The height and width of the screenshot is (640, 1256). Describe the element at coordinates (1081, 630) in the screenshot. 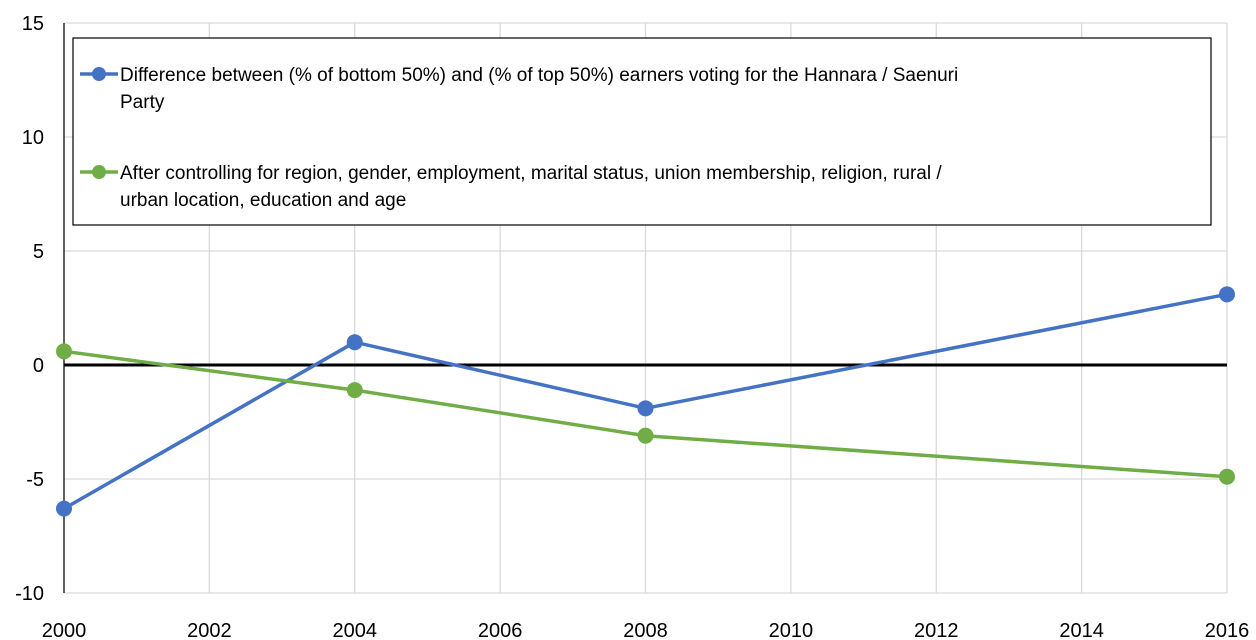

I see `x-tick-label: 2014` at that location.